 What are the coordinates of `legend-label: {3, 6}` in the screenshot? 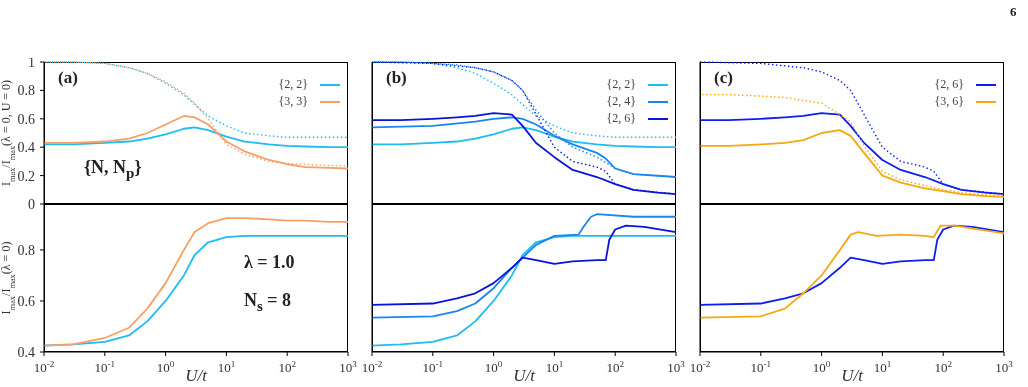 It's located at (949, 101).